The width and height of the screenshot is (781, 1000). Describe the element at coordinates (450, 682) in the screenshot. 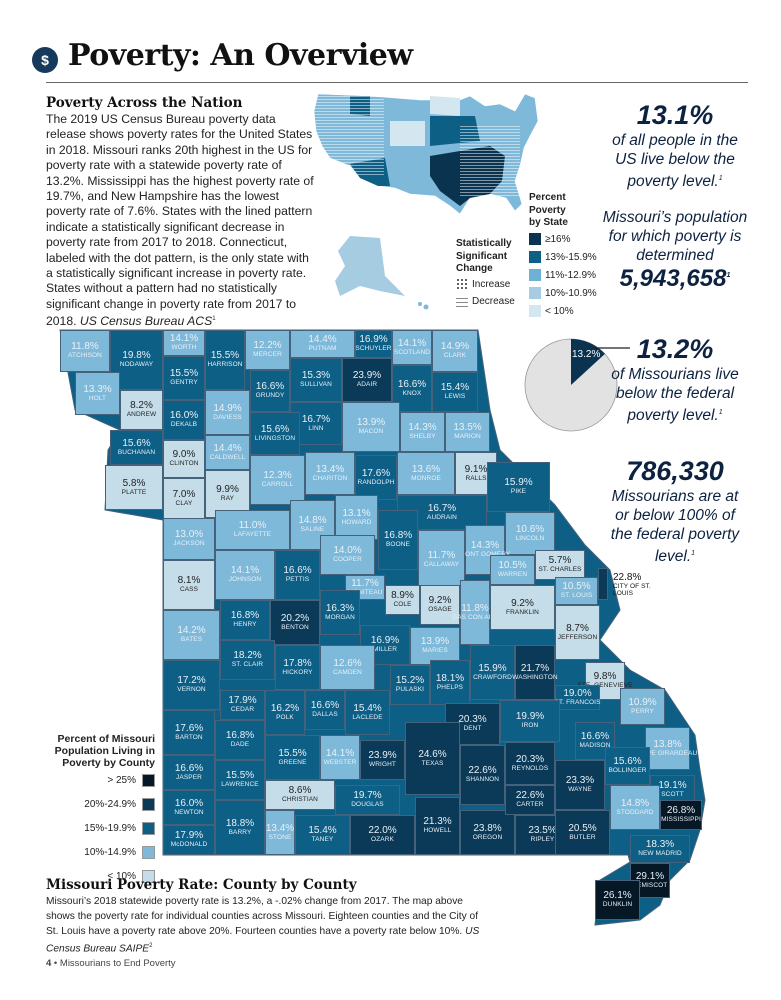

I see `county-phelps: 18.1% PHELPS` at that location.